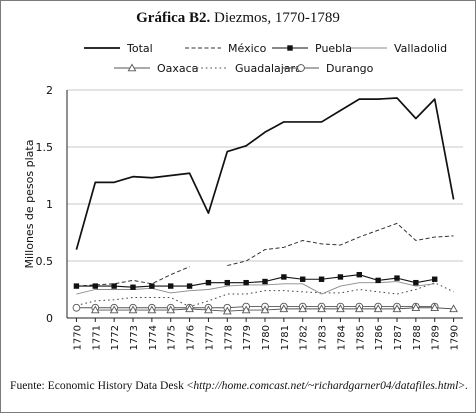 The height and width of the screenshot is (413, 476). I want to click on legend-label-valladolid: Valladolid, so click(420, 48).